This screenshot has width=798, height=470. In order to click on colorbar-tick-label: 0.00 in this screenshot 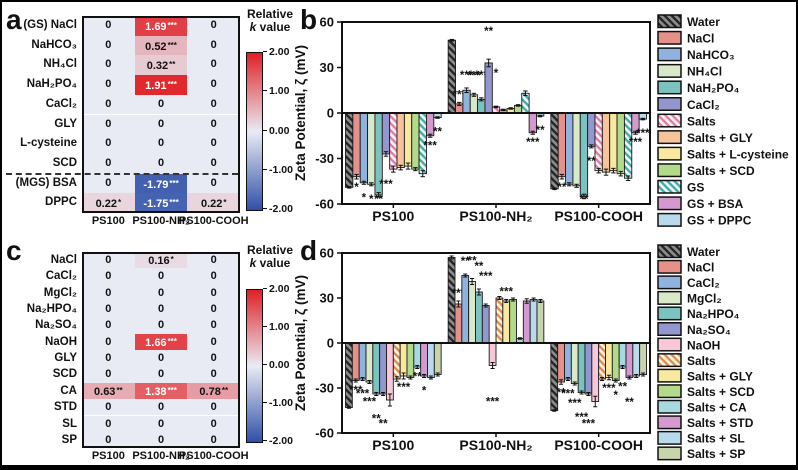, I will do `click(279, 365)`.